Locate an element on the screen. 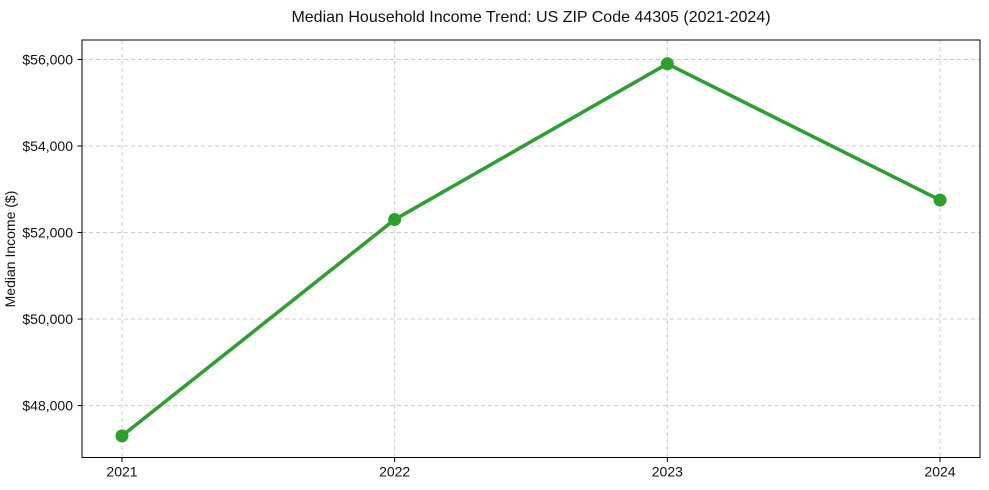 This screenshot has height=490, width=989. y-tick-label: $52,000 is located at coordinates (47, 233).